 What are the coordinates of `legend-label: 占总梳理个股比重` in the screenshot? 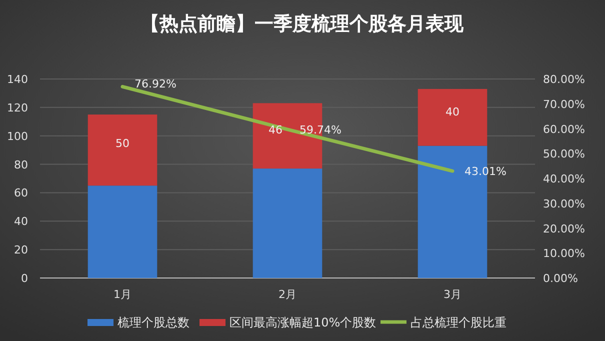 It's located at (458, 323).